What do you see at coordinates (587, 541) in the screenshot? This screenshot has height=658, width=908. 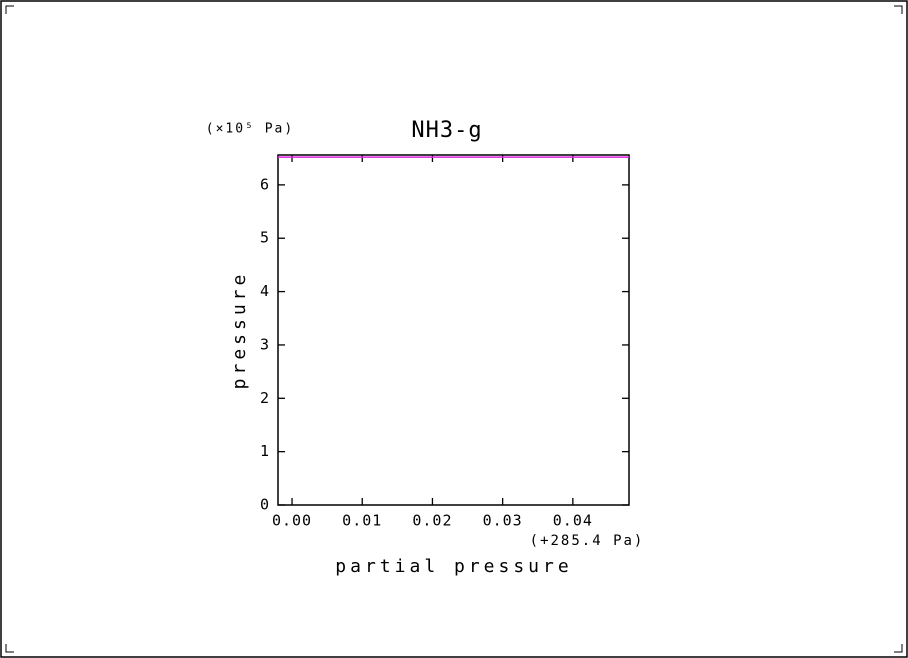 I see `x-offset: (+285.4 Pa)` at bounding box center [587, 541].